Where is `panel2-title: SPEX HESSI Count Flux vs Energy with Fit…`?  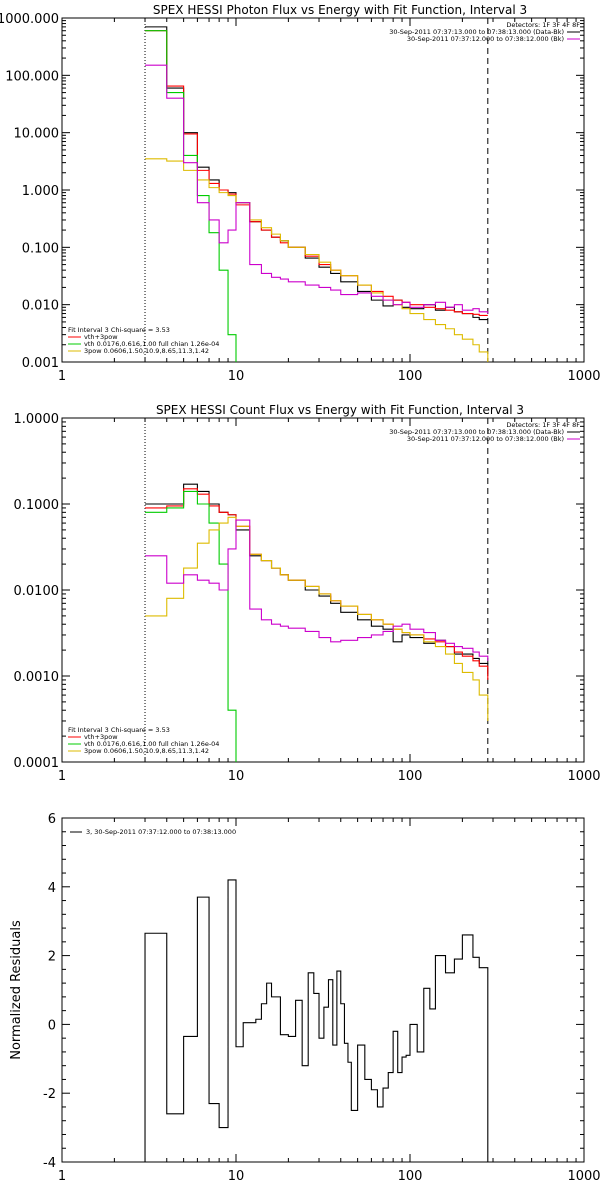
panel2-title: SPEX HESSI Count Flux vs Energy with Fit… is located at coordinates (340, 410).